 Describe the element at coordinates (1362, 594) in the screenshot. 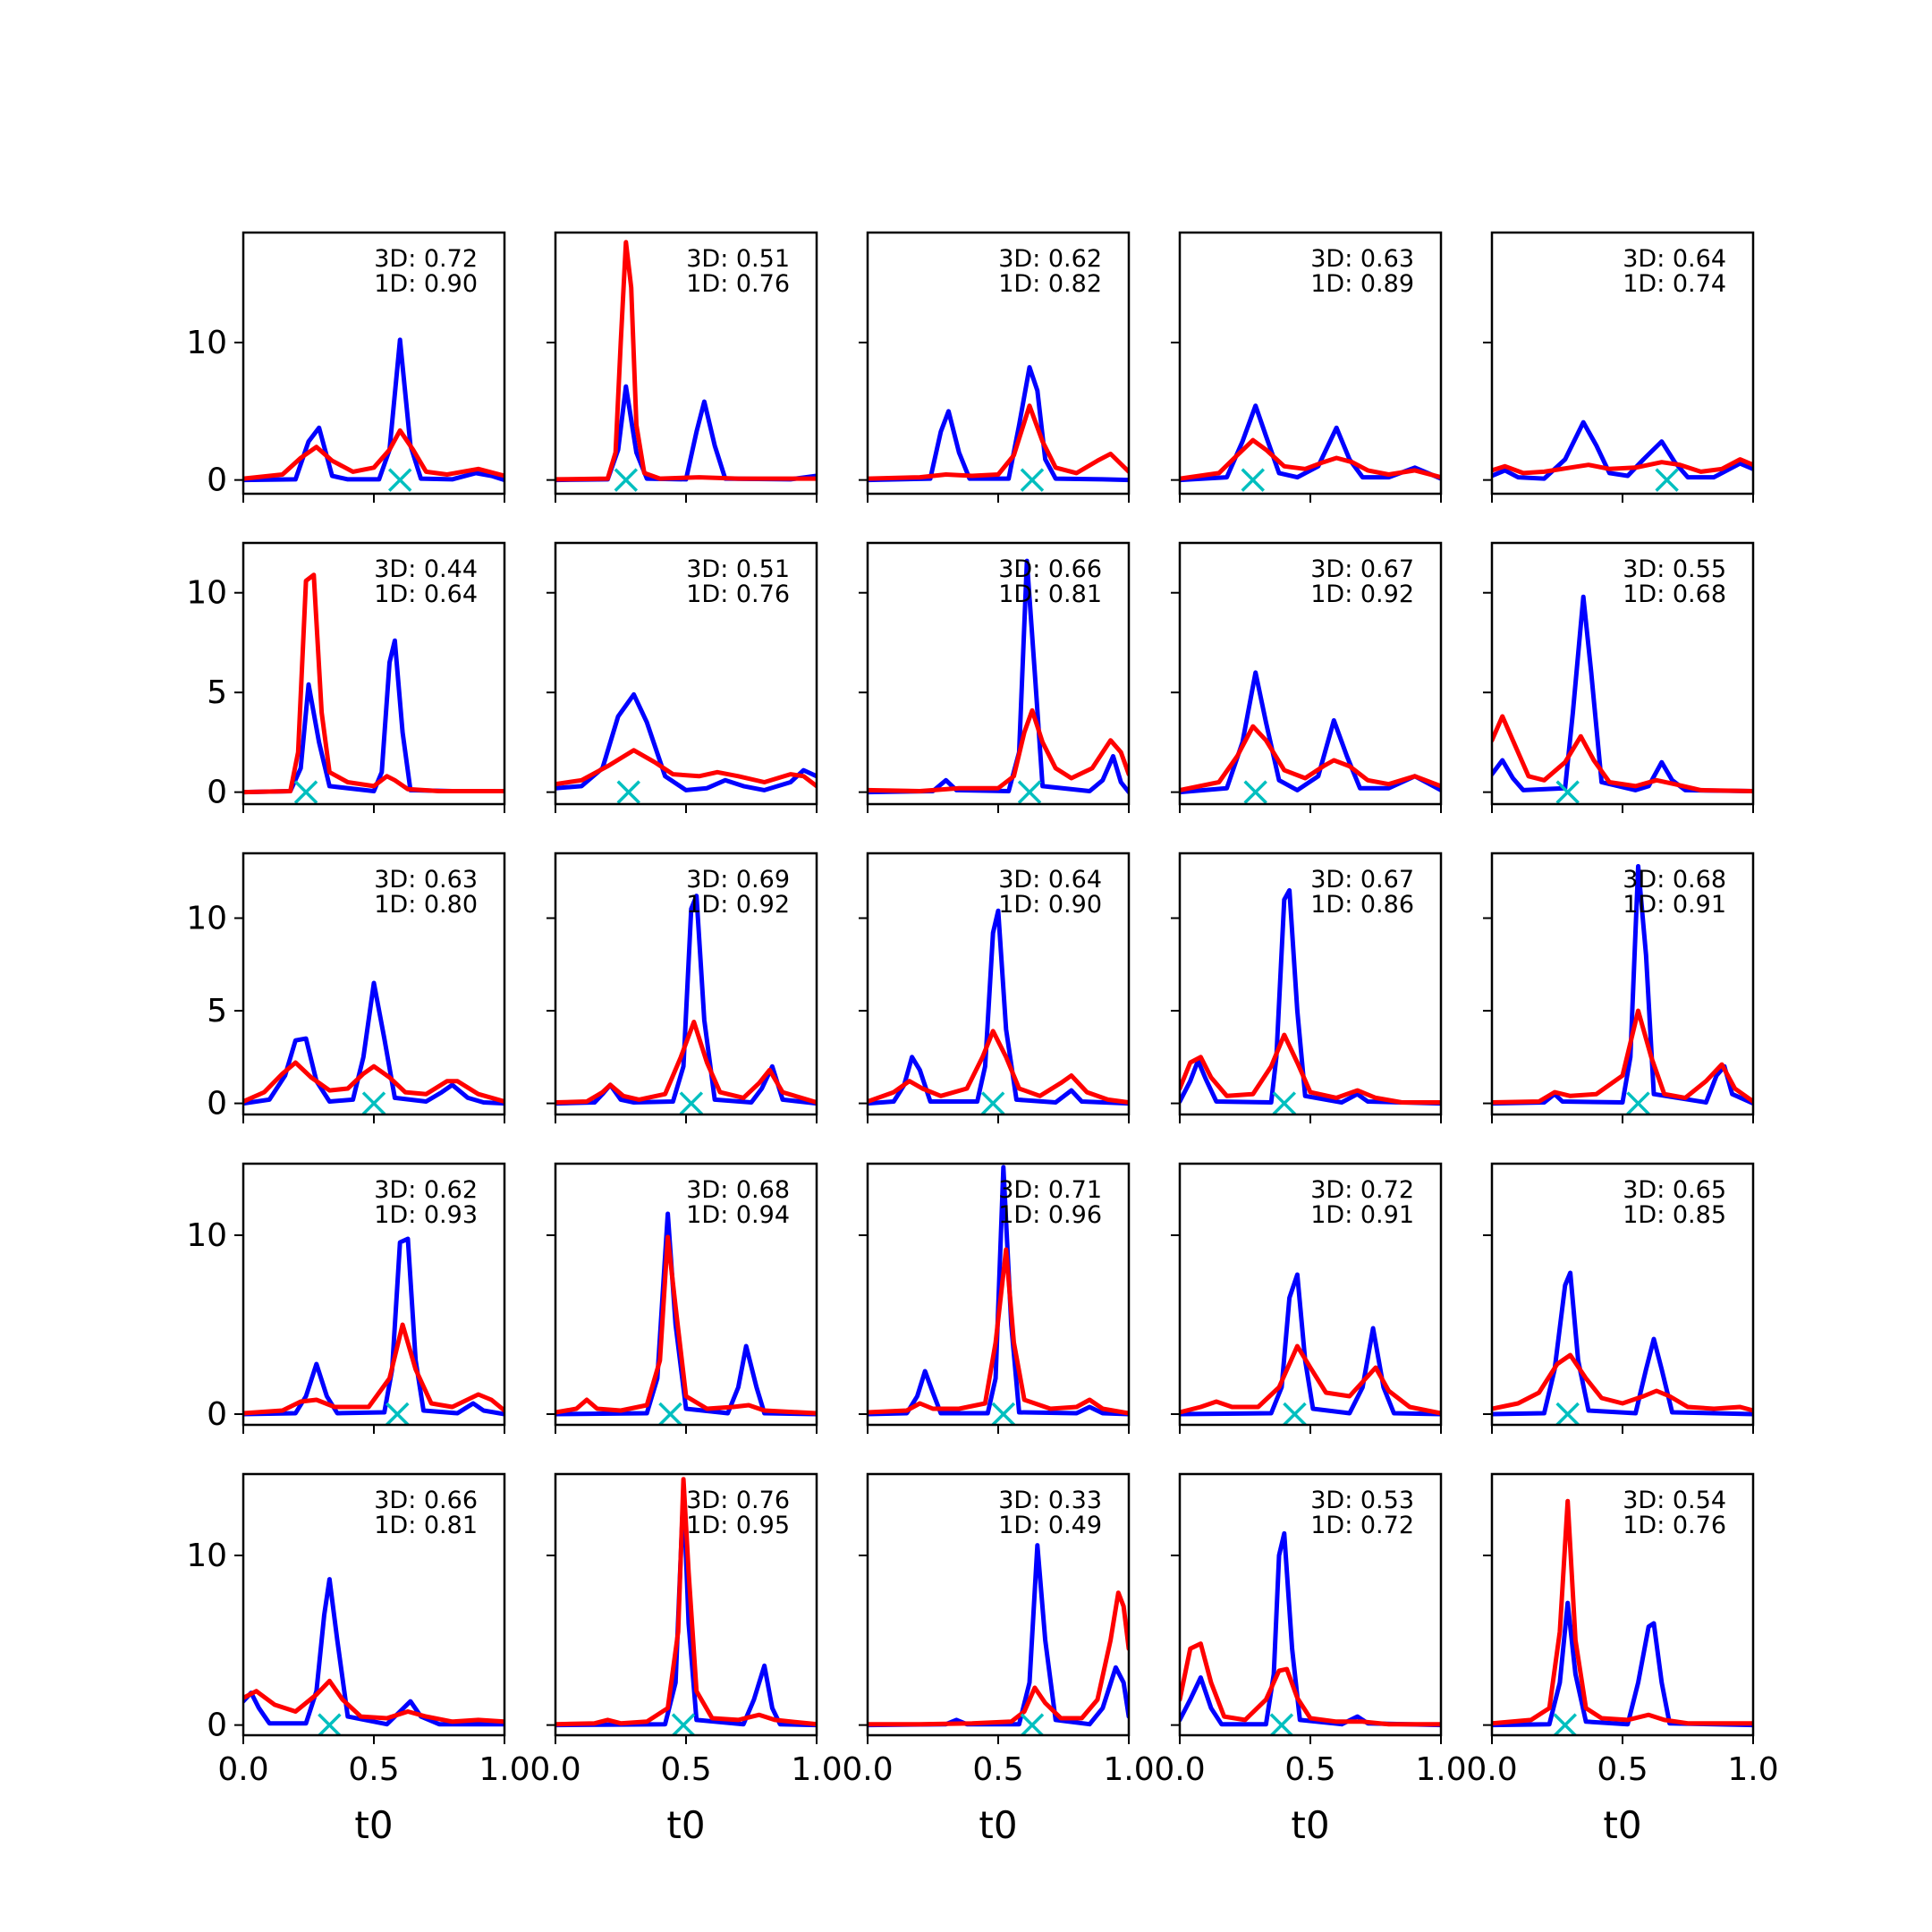

I see `score-annotation: 1D: 0.92` at that location.